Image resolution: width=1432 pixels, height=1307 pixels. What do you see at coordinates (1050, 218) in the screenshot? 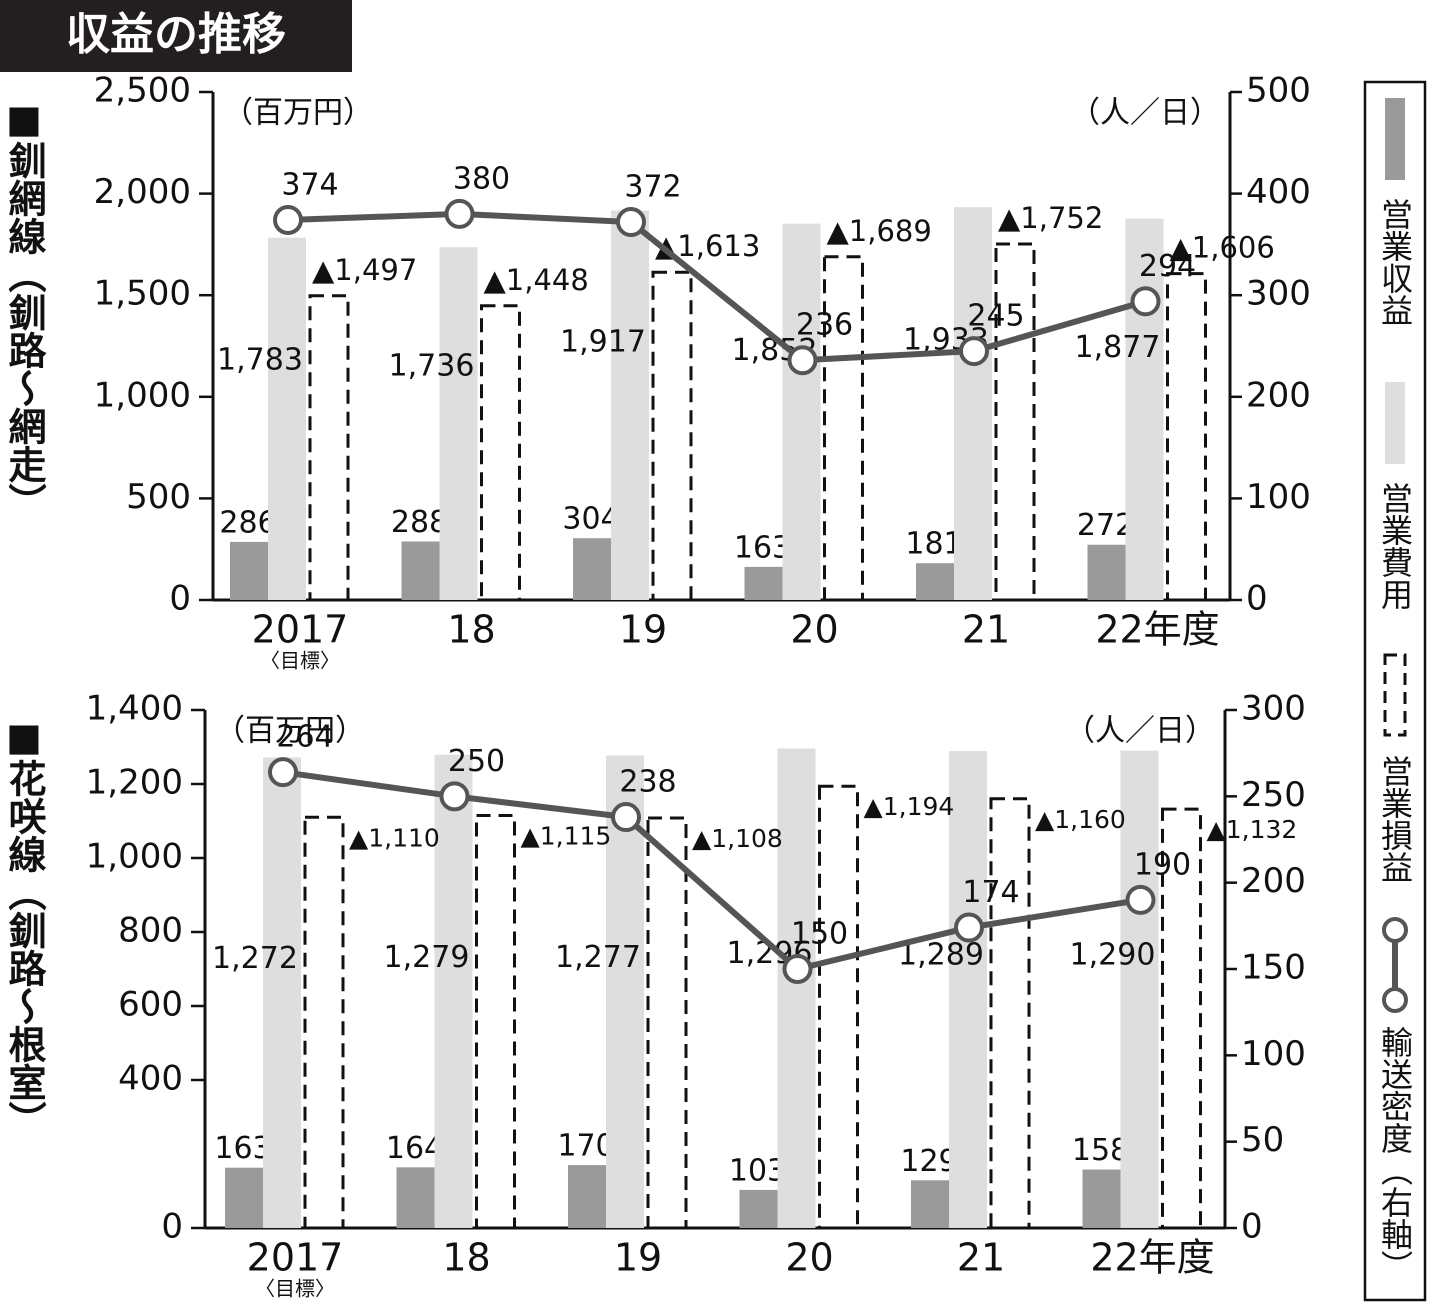
I see `bar-label: ▲1,752` at bounding box center [1050, 218].